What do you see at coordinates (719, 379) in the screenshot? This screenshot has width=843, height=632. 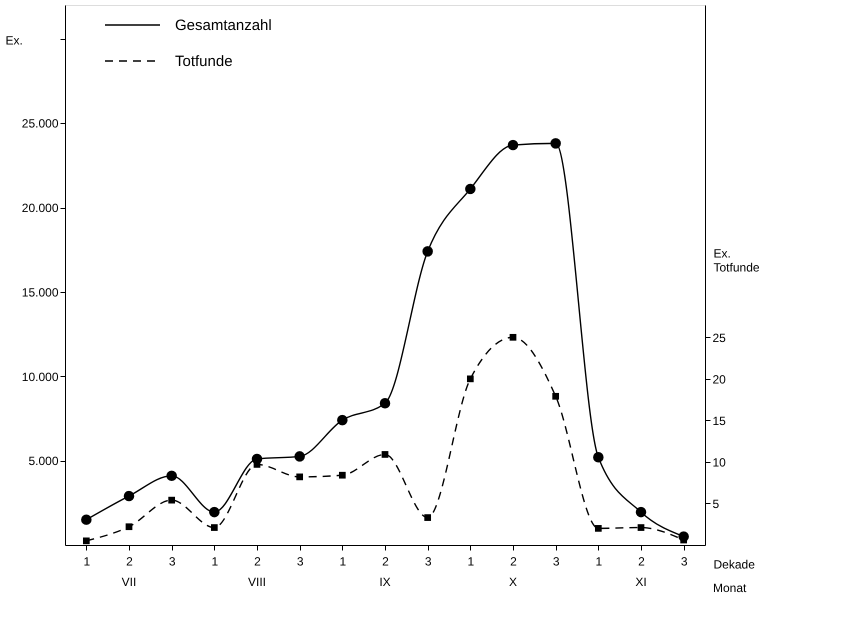 I see `y2-tick-label: 20` at bounding box center [719, 379].